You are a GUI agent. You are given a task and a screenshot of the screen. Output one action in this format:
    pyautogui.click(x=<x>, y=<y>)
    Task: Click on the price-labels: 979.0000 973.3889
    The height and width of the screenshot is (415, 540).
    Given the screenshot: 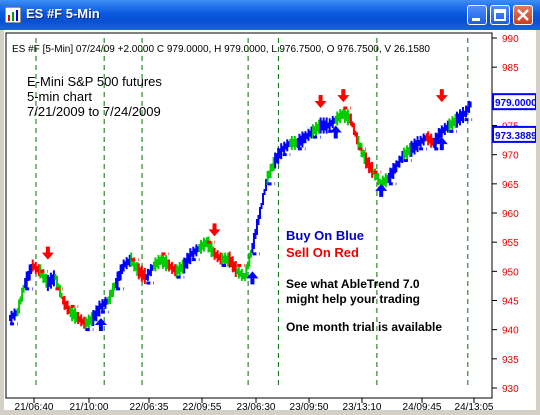 What is the action you would take?
    pyautogui.click(x=514, y=118)
    